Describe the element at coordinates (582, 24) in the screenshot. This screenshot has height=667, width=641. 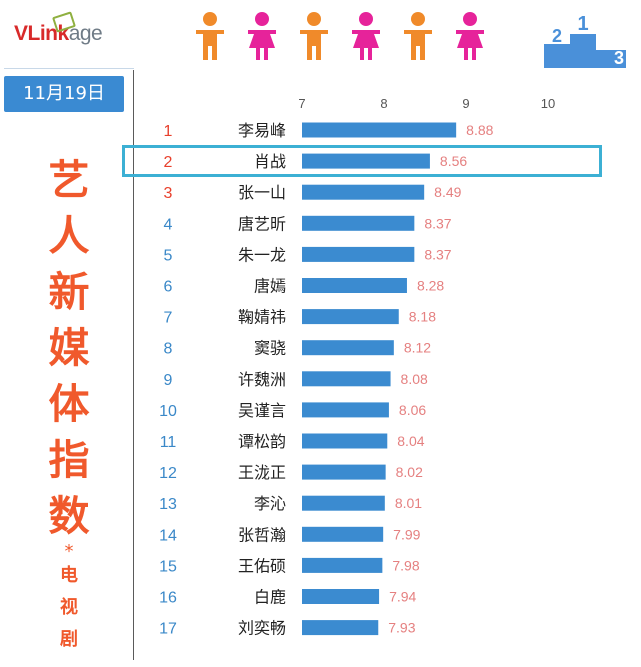
I see `podium-label-1: 1` at that location.